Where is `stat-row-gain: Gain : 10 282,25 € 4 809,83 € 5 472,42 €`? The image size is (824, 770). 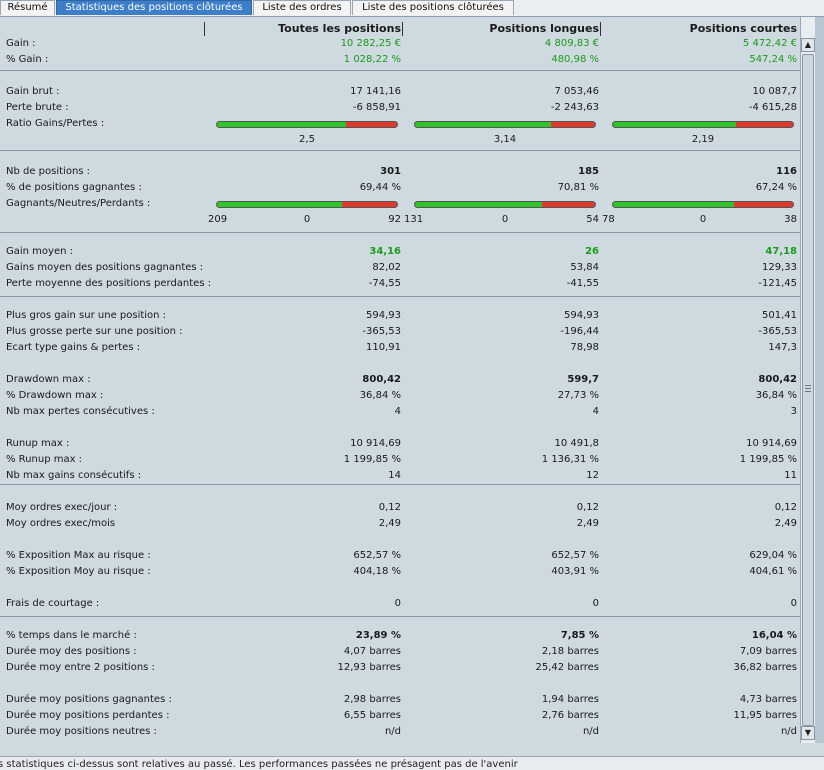
stat-row-gain: Gain : 10 282,25 € 4 809,83 € 5 472,42 € is located at coordinates (400, 44).